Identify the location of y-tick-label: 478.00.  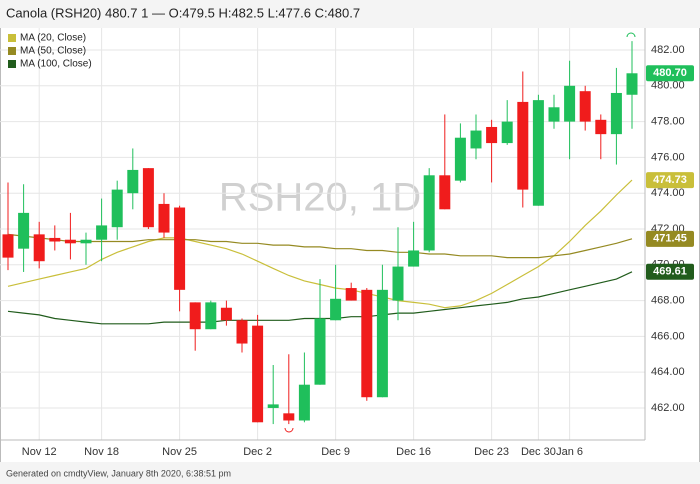
(668, 122).